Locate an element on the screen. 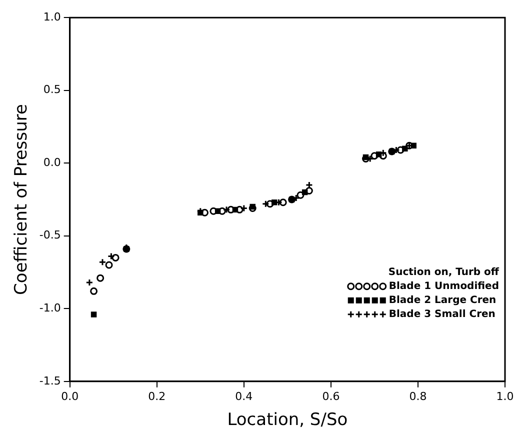  y-axis-title: Coefficient of Pressure is located at coordinates (22, 199).